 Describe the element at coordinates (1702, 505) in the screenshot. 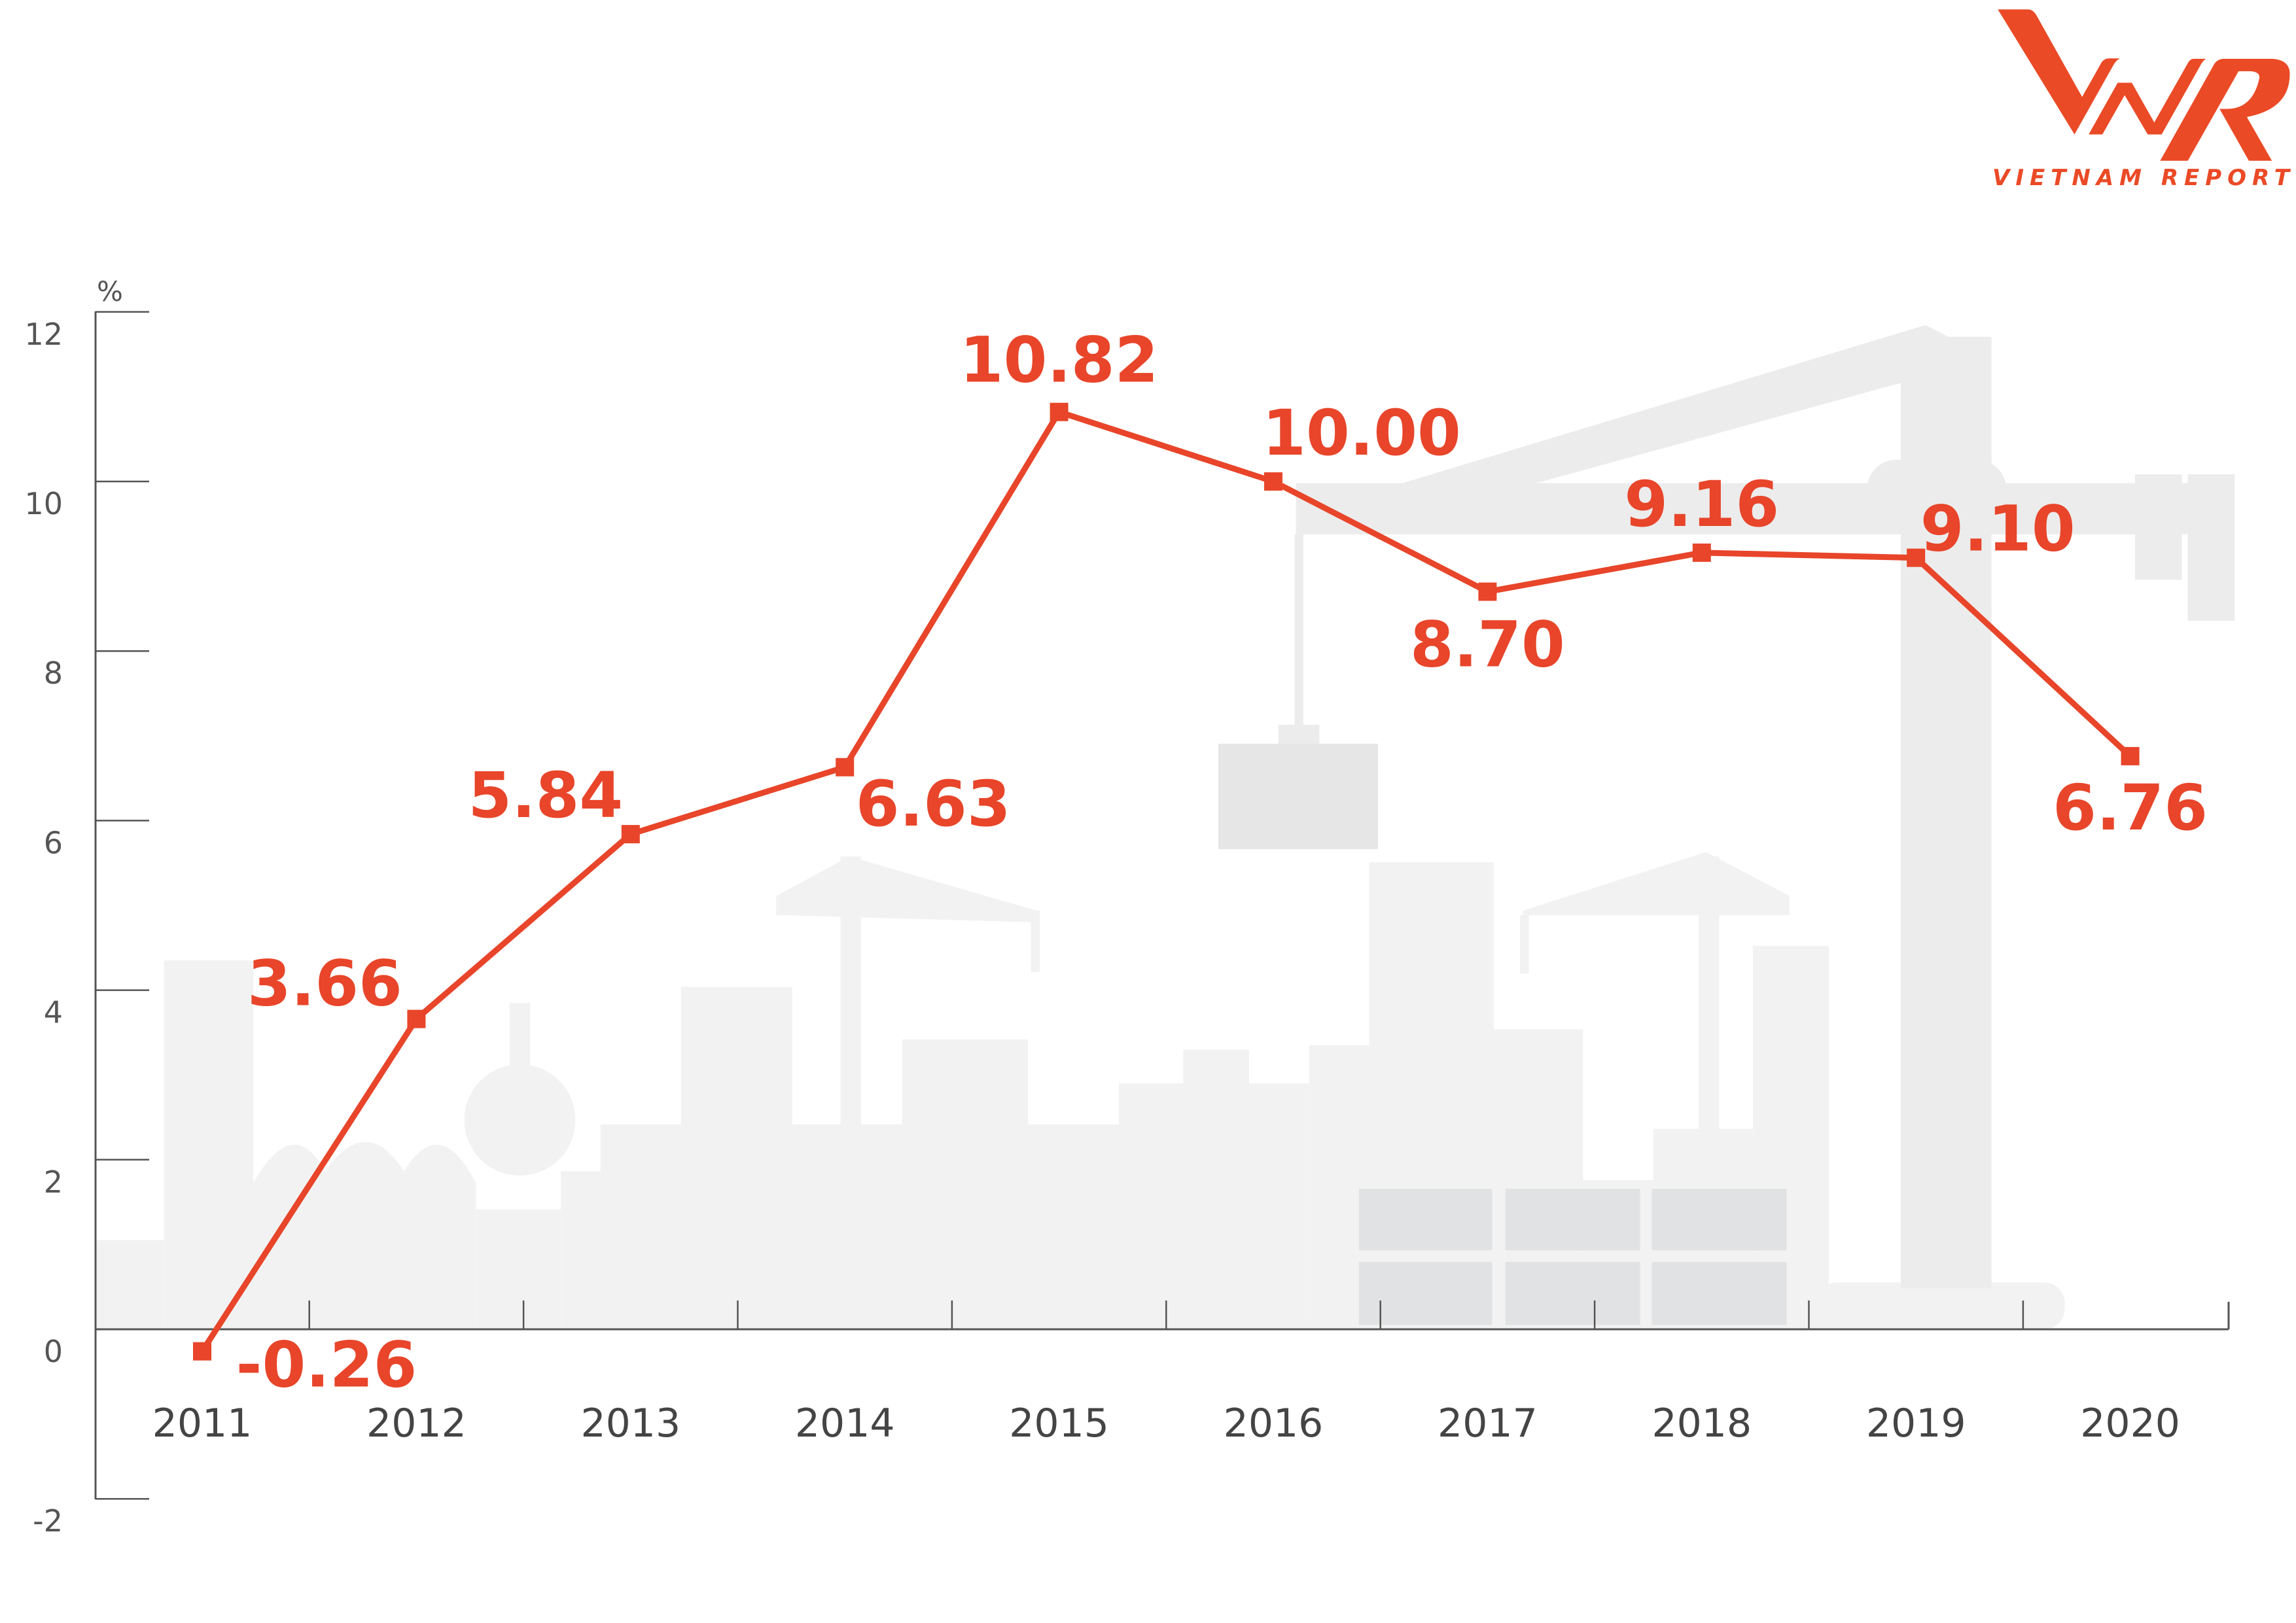

I see `data-label: 9.16` at that location.